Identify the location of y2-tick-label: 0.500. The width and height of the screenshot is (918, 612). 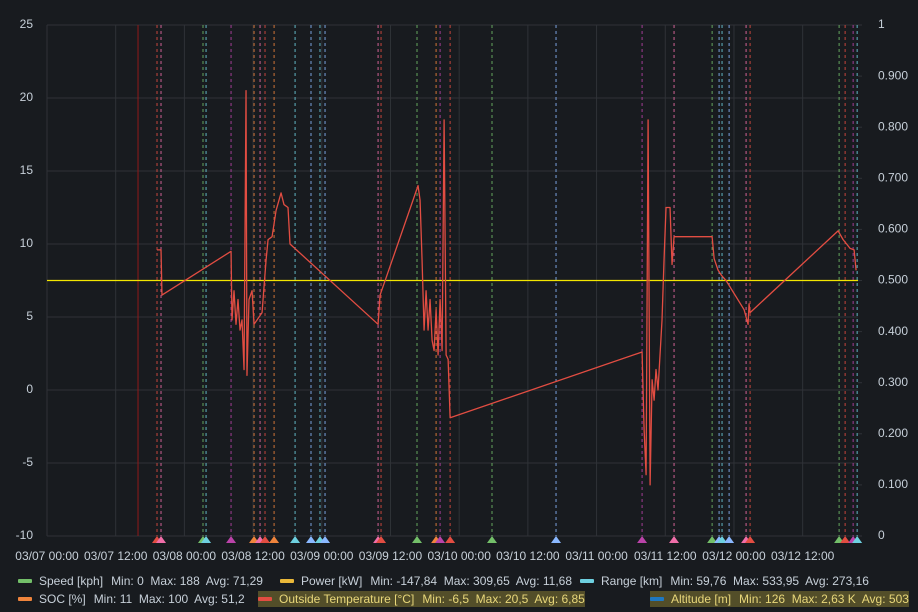
(893, 280).